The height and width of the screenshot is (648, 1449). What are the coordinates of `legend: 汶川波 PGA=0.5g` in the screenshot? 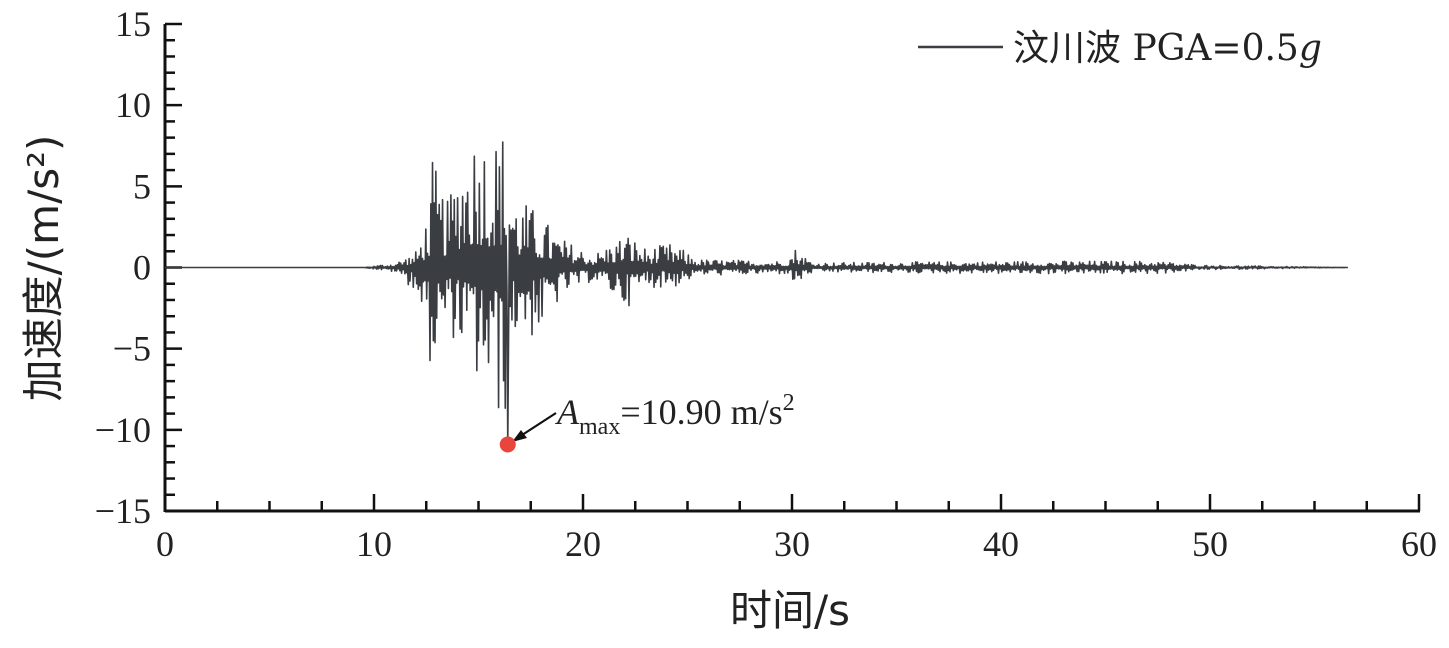 It's located at (1120, 48).